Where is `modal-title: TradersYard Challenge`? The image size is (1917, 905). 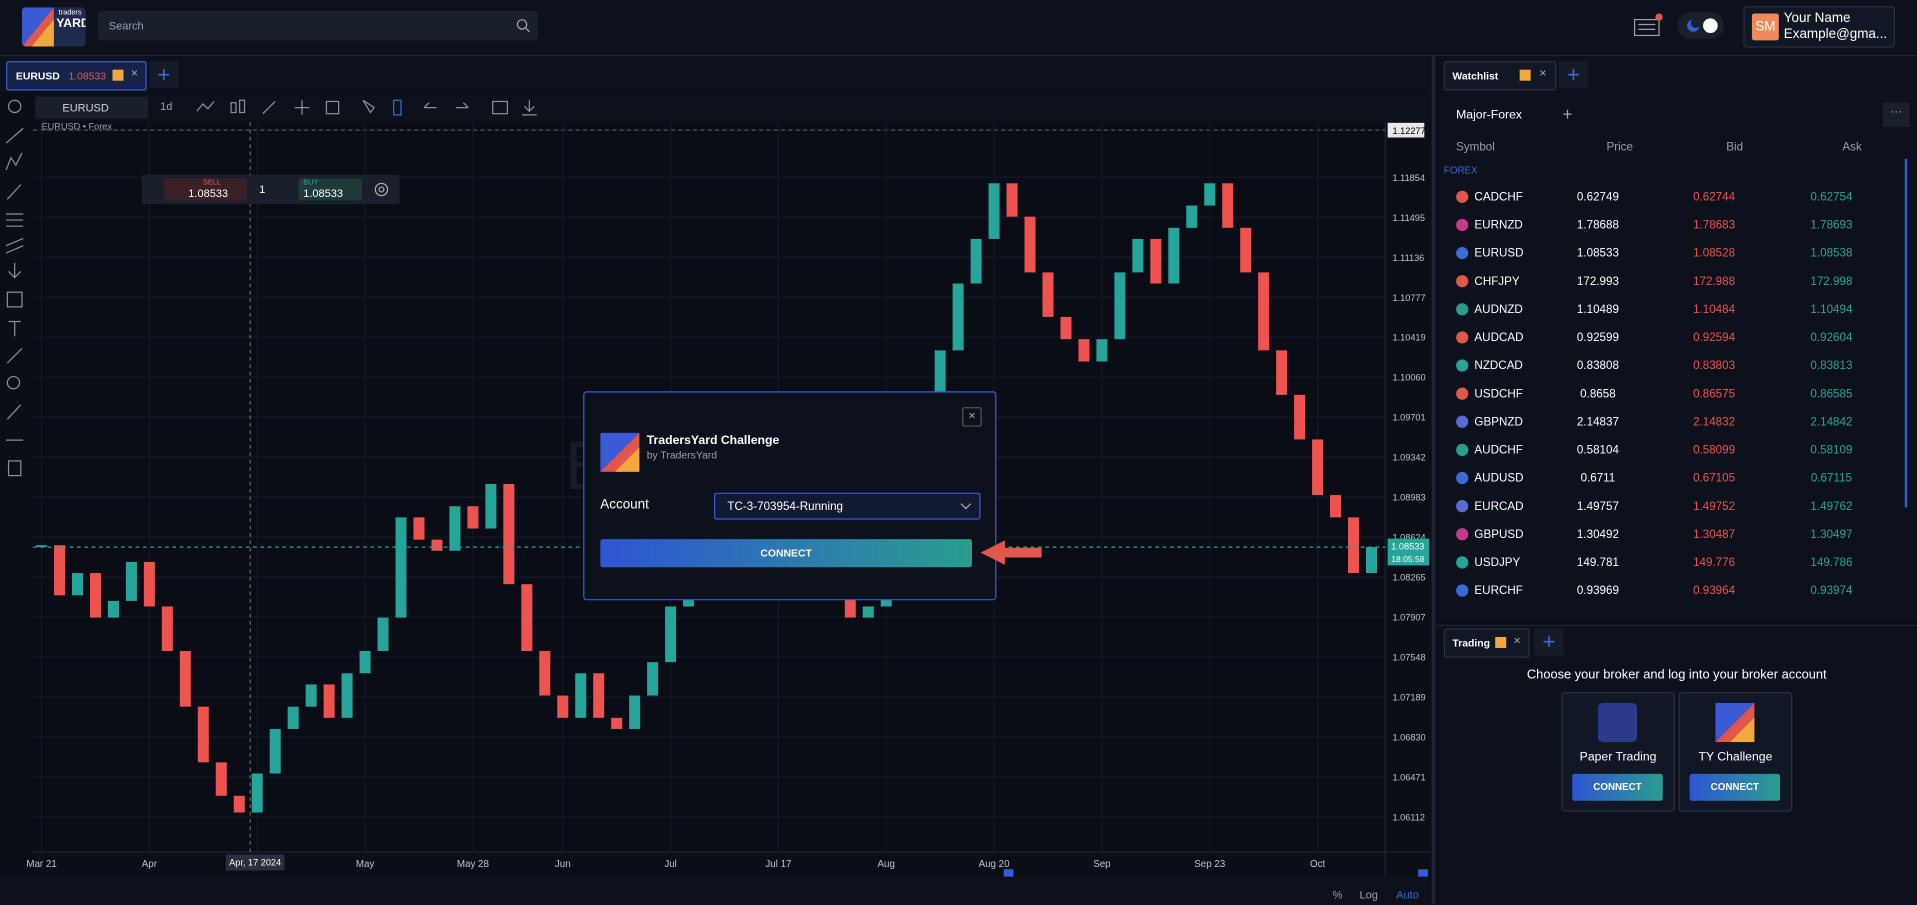
modal-title: TradersYard Challenge is located at coordinates (713, 441).